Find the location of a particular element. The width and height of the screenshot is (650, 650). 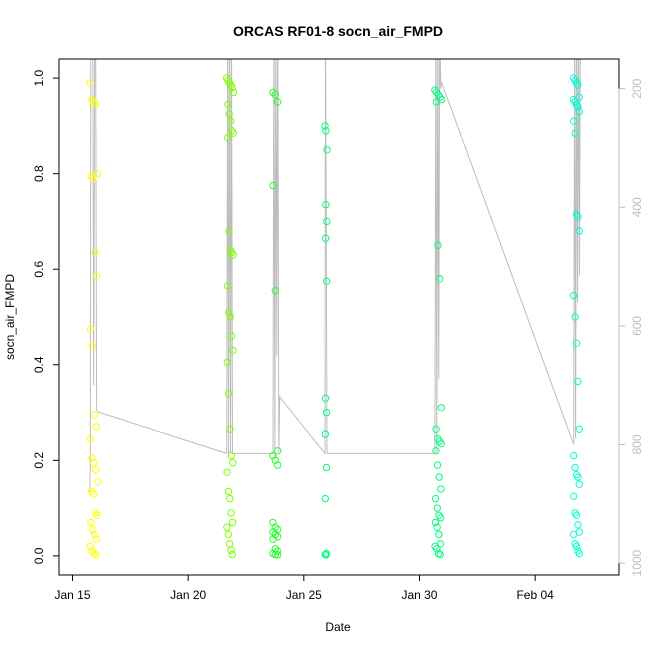

y2-tick-label: 1000 is located at coordinates (637, 562).